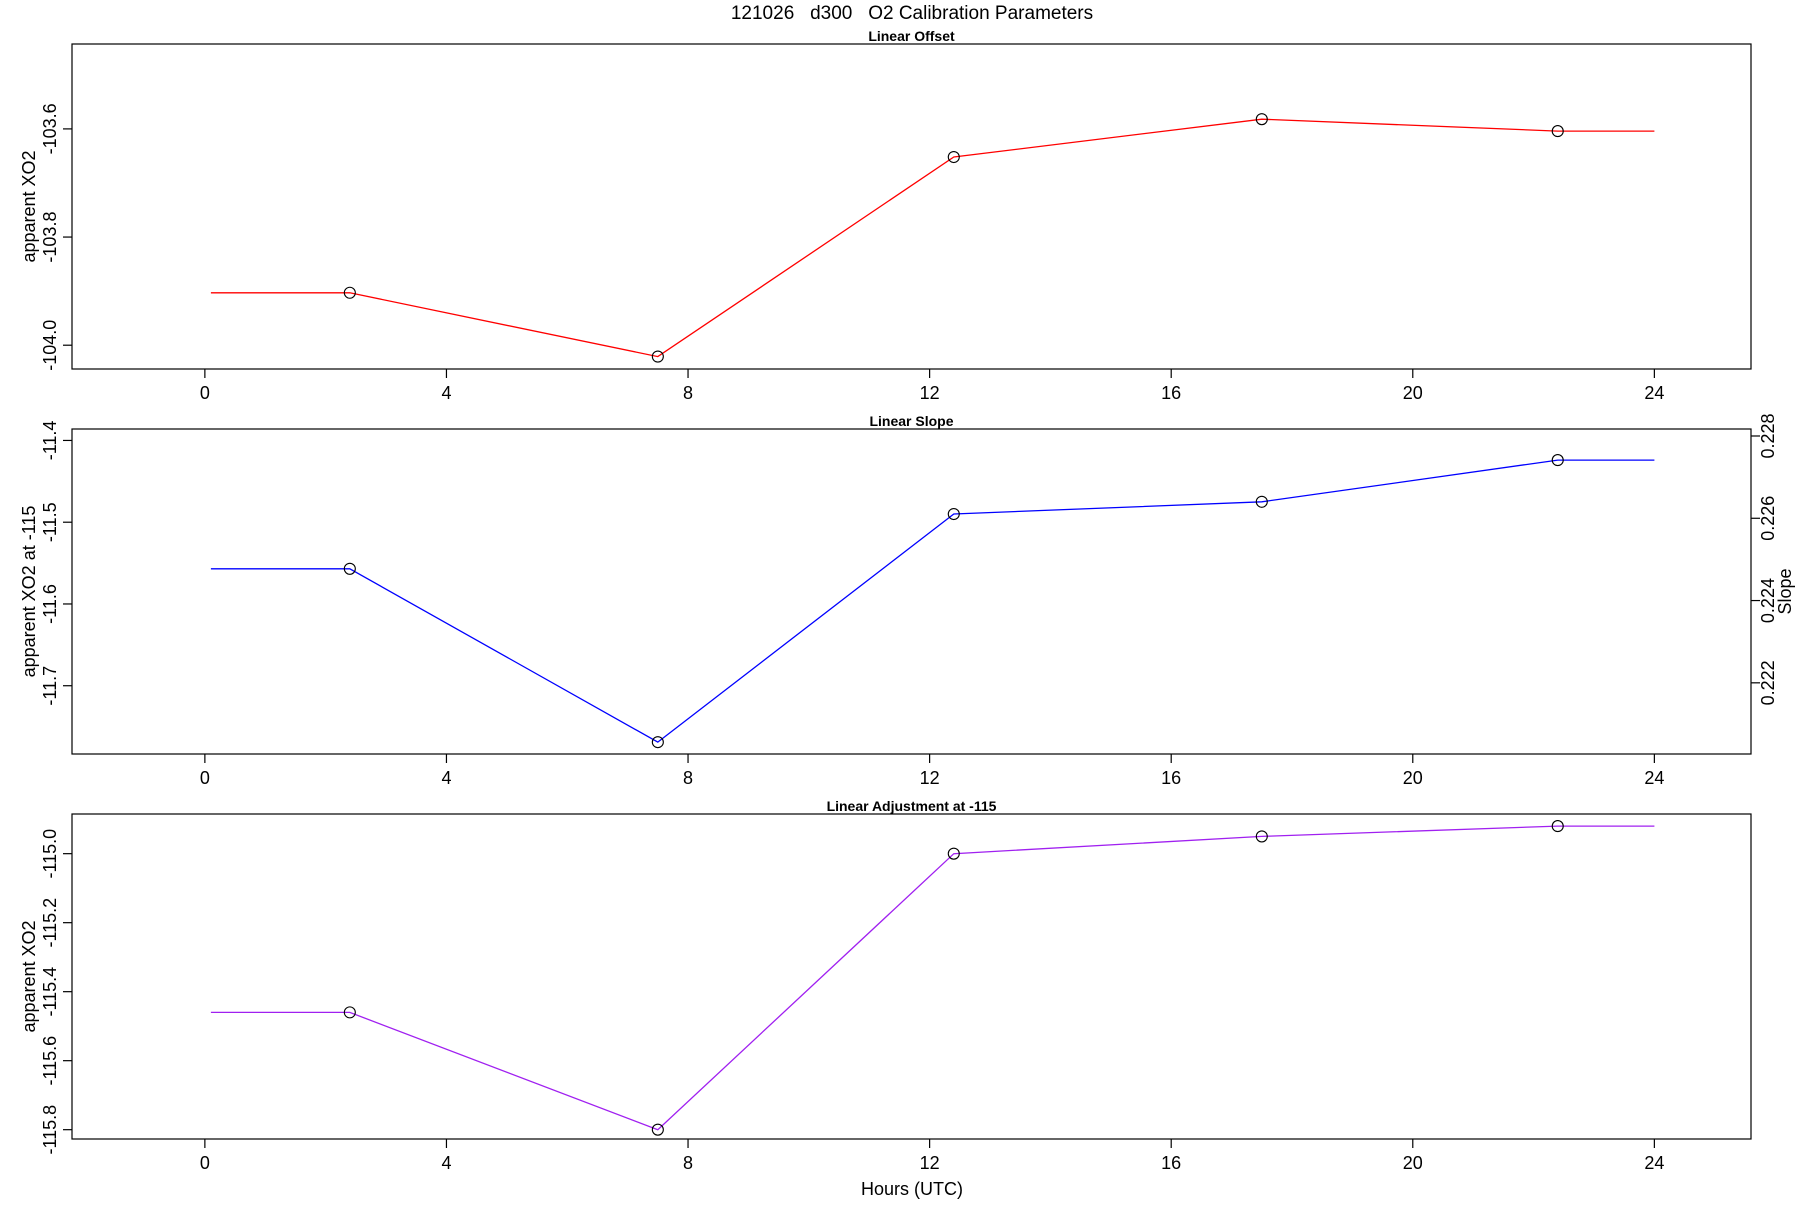 This screenshot has height=1205, width=1800. Describe the element at coordinates (911, 421) in the screenshot. I see `panel-title: Linear Slope` at that location.